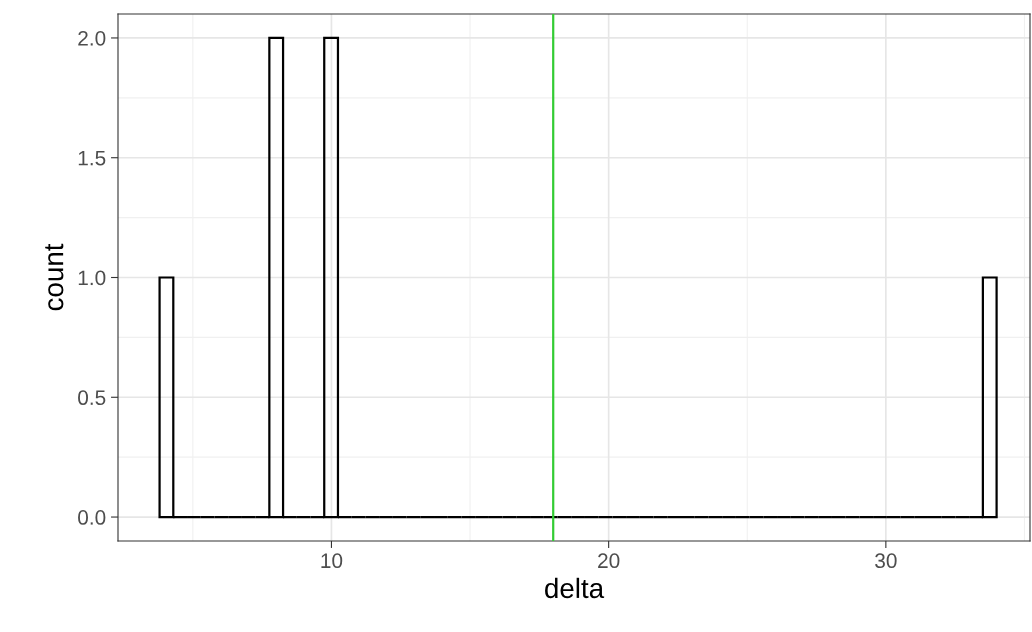 This screenshot has width=1032, height=632. Describe the element at coordinates (92, 278) in the screenshot. I see `y-tick-label: 1.0` at that location.